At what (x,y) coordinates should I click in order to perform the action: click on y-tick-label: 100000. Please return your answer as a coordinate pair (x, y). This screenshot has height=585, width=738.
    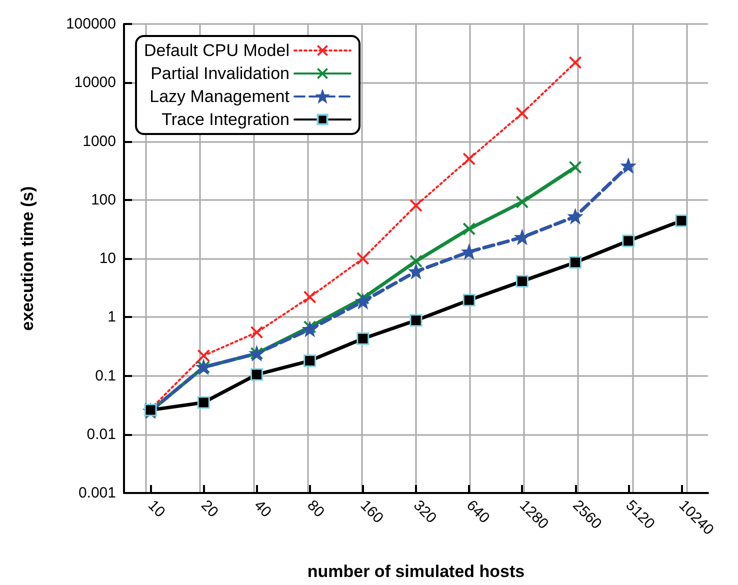
    Looking at the image, I should click on (91, 24).